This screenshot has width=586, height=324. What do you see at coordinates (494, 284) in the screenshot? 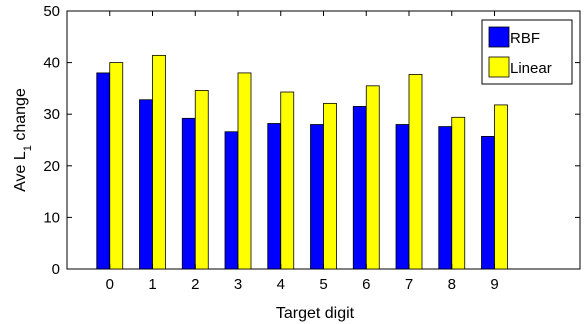
I see `x-tick-label: 9` at bounding box center [494, 284].